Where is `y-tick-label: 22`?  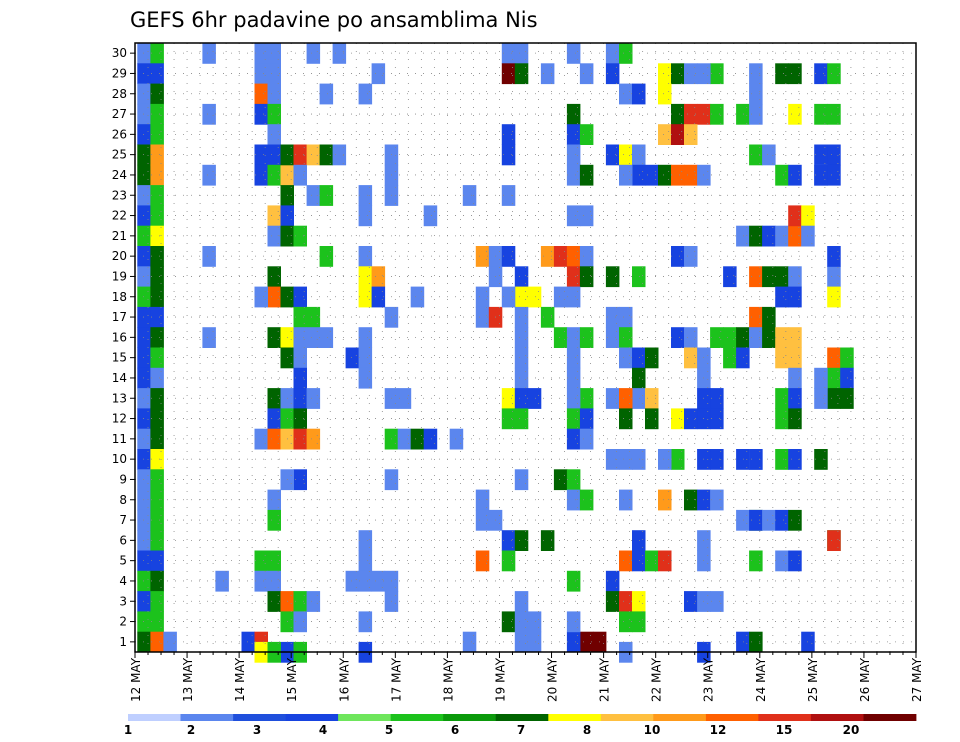
y-tick-label: 22 is located at coordinates (119, 216).